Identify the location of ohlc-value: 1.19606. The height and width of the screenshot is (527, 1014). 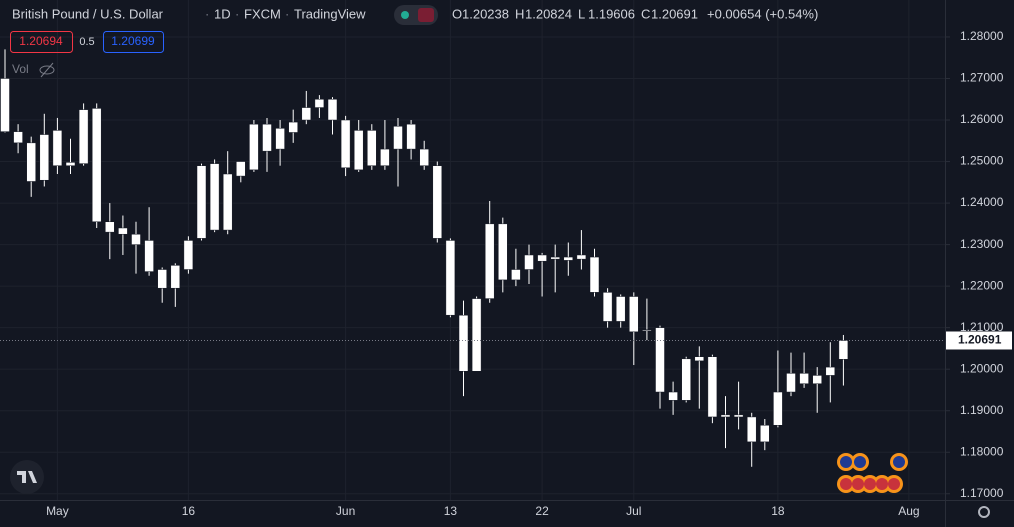
(611, 13).